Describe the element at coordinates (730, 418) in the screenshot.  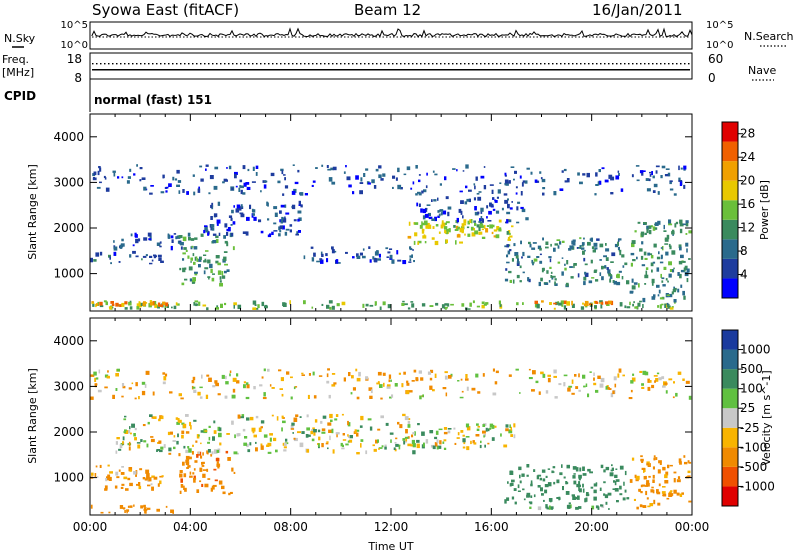
I see `velocity-colorbar-cells` at that location.